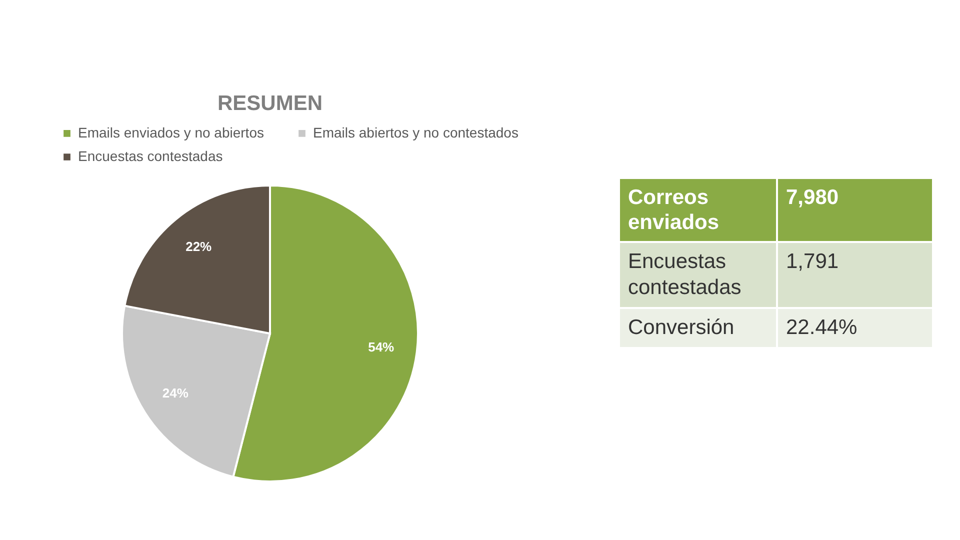 Image resolution: width=960 pixels, height=540 pixels. I want to click on legend-label: Emails enviados y no abiertos, so click(171, 132).